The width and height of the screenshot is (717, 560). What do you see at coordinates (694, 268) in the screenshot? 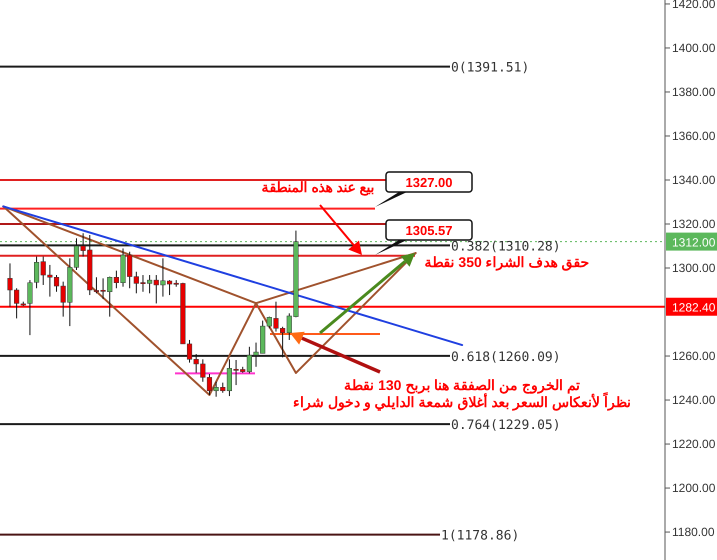
I see `y-tick-label: 1300.00` at bounding box center [694, 268].